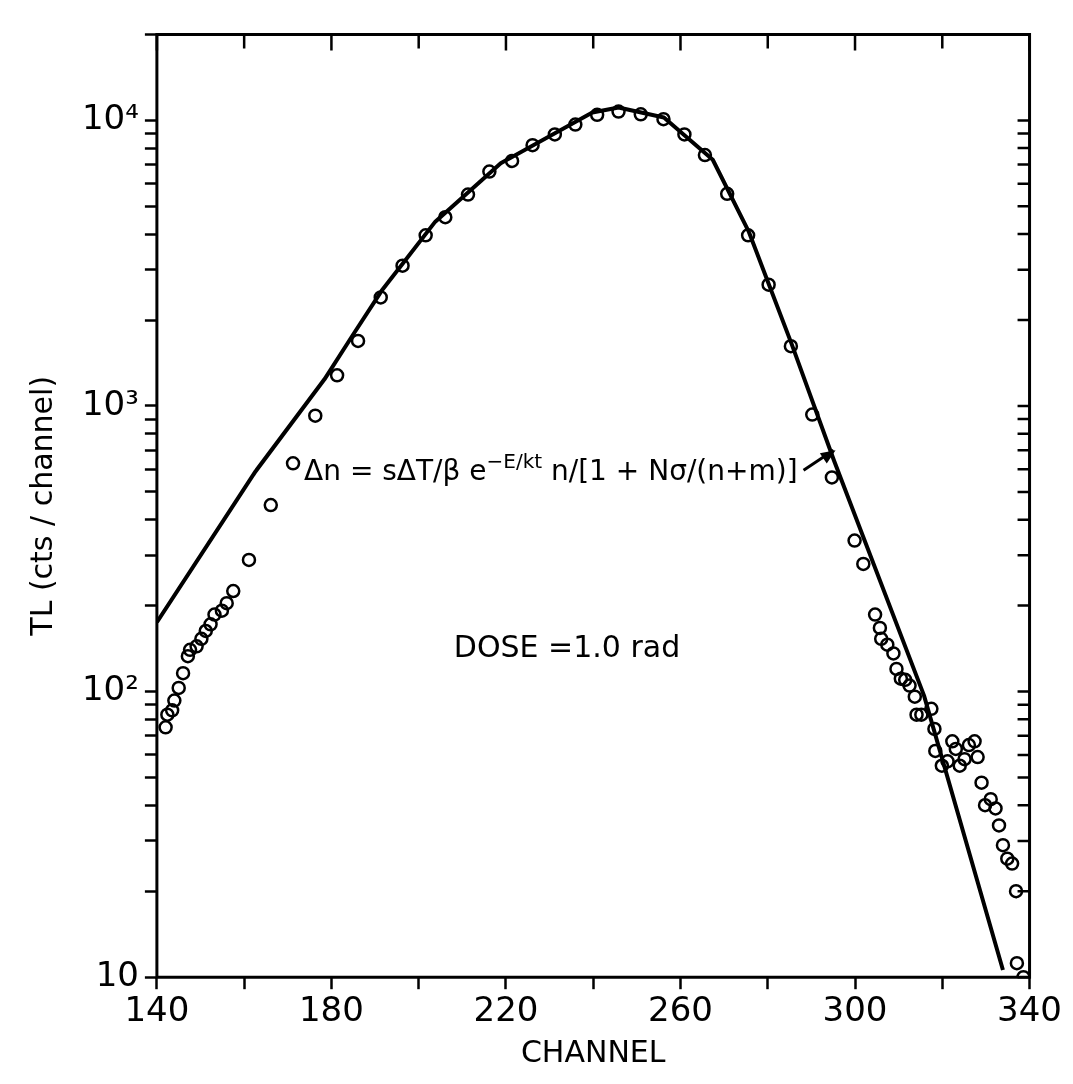  I want to click on x-tick-label: 260, so click(680, 1009).